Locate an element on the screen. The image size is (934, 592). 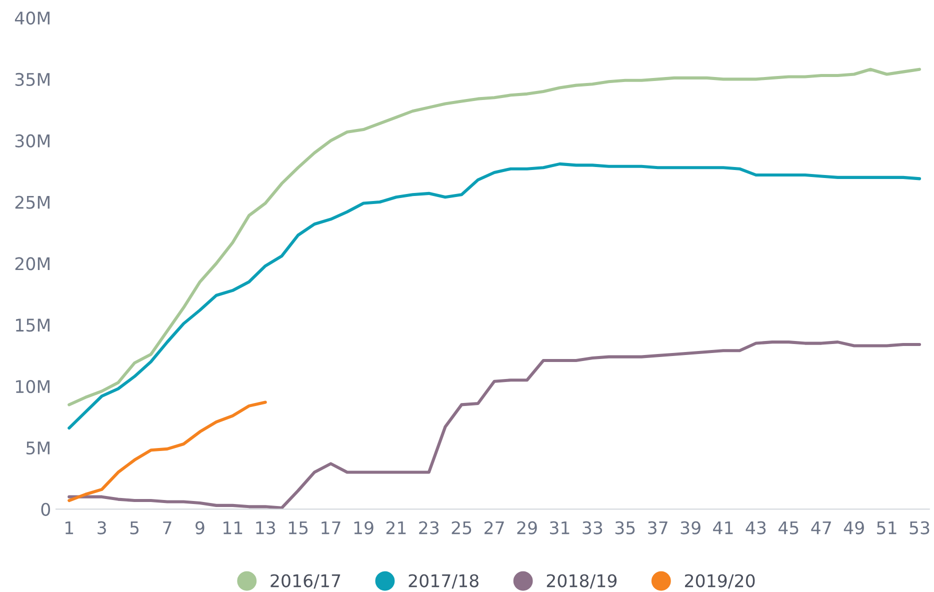
x-tick-label: 33 is located at coordinates (592, 527).